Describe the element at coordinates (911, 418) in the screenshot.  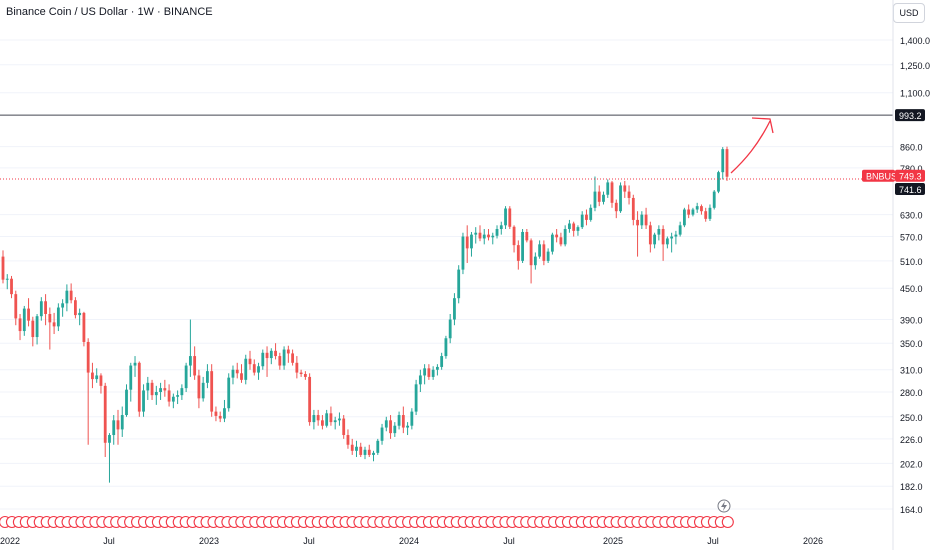
I see `y-tick-label: 250.0` at that location.